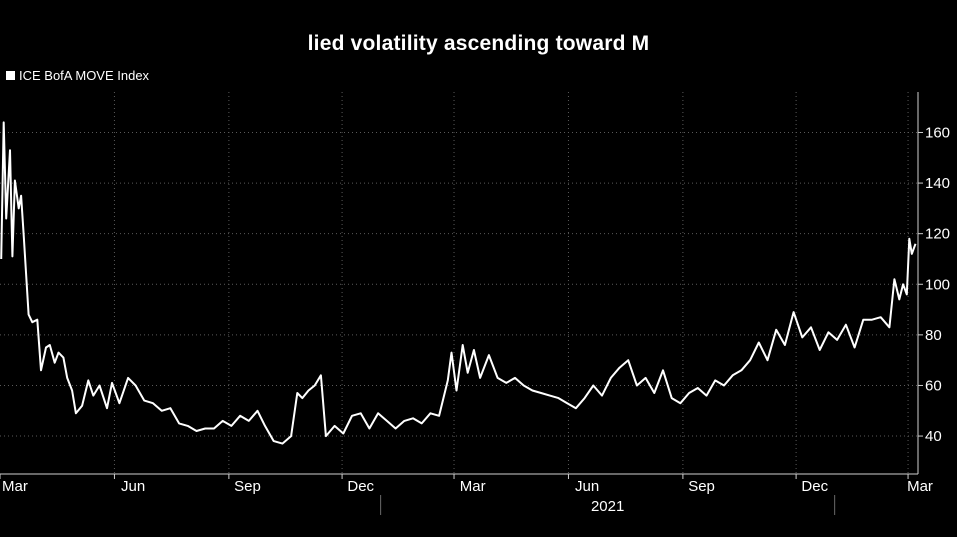 The image size is (957, 537). Describe the element at coordinates (937, 183) in the screenshot. I see `y-tick-label: 140` at that location.